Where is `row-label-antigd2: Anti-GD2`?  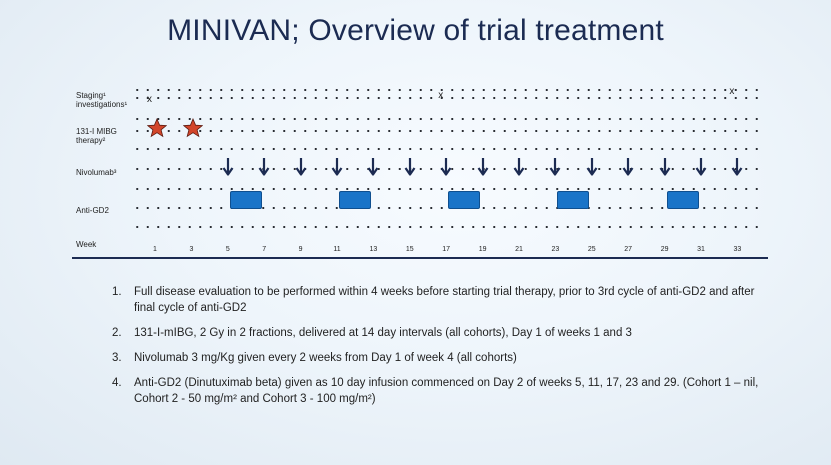
row-label-antigd2: Anti-GD2 is located at coordinates (92, 210).